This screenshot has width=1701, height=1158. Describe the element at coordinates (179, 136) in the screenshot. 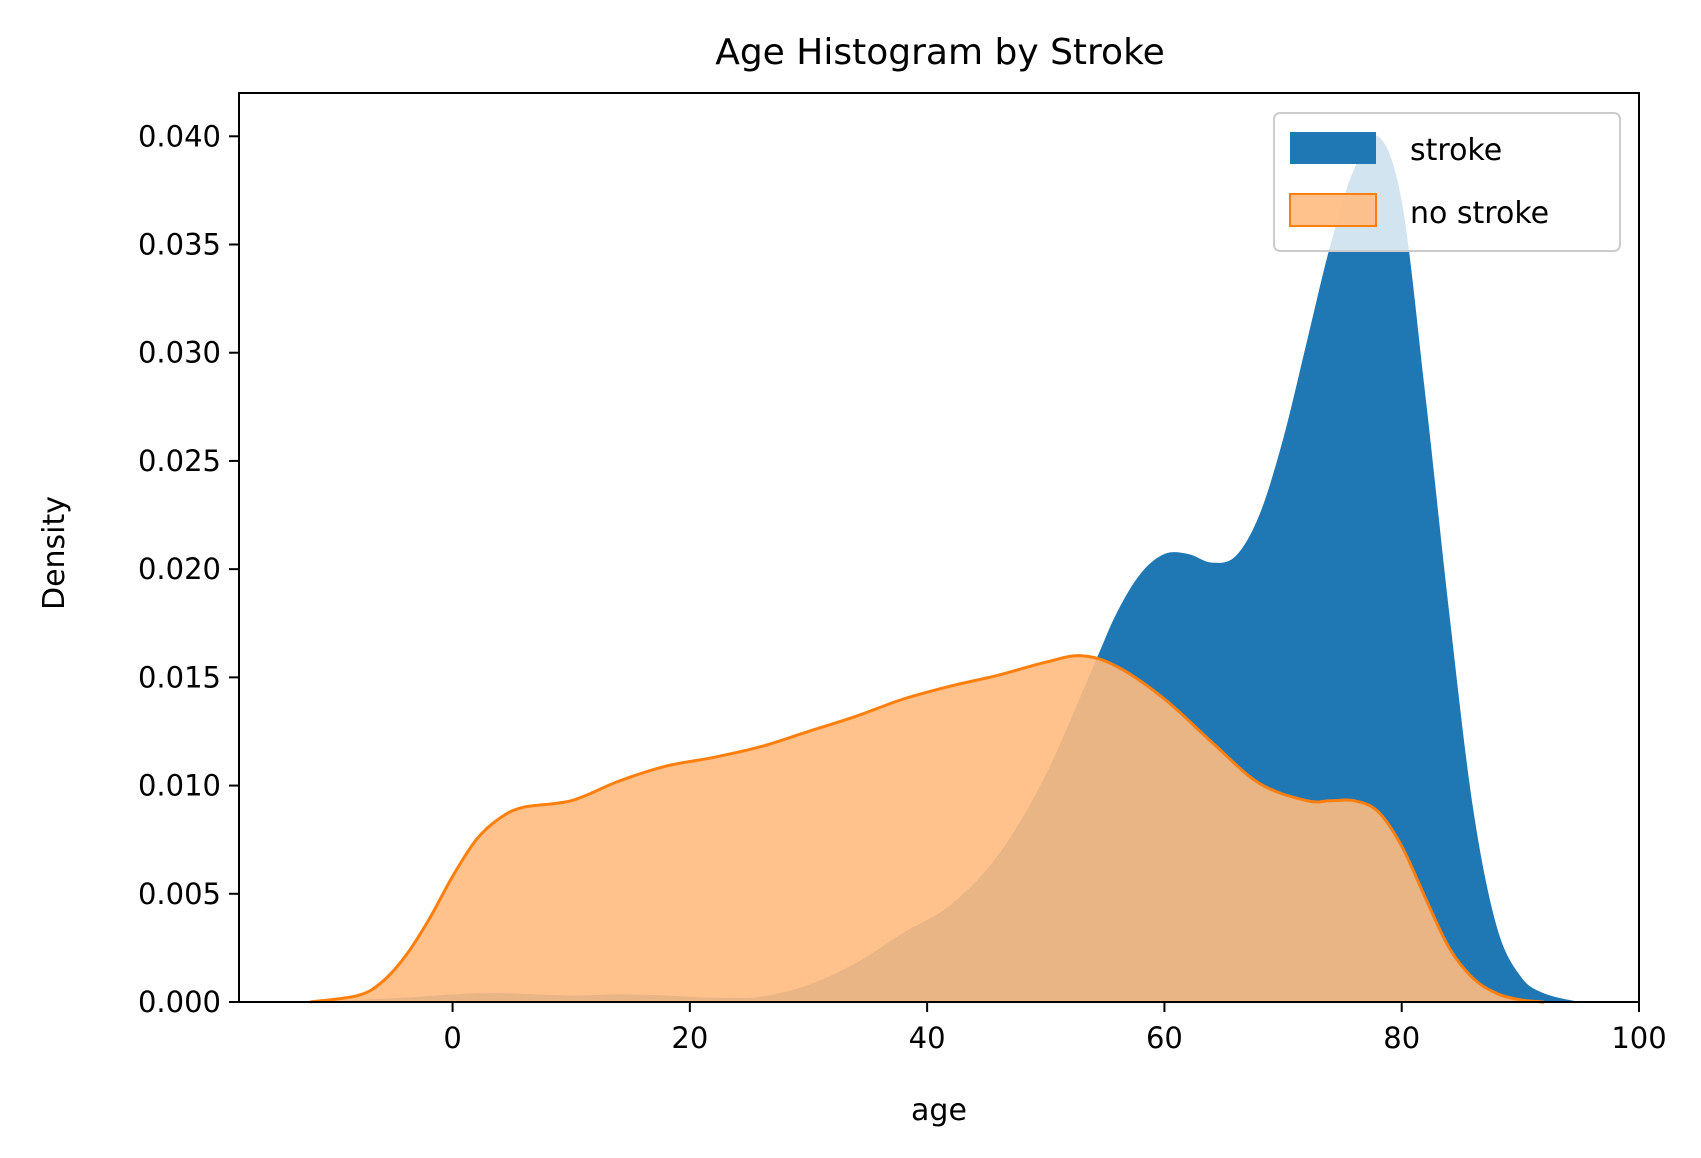

I see `y-tick-label: 0.040` at that location.